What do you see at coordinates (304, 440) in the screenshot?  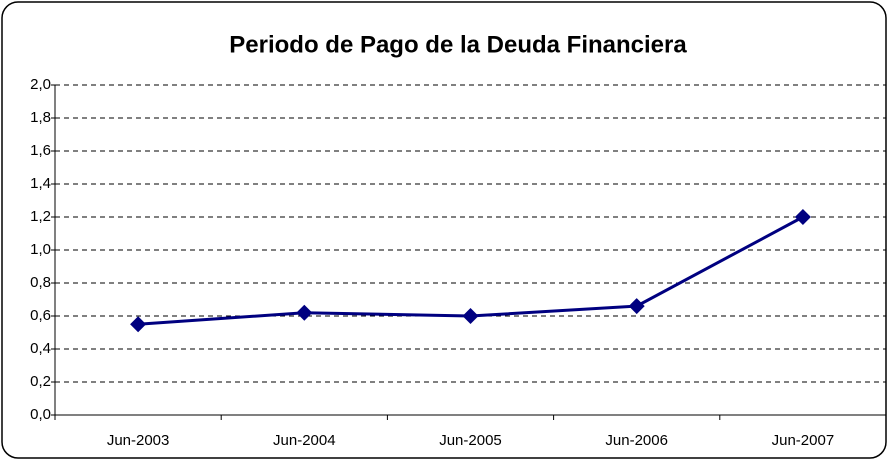 I see `x-tick-label: Jun-2004` at bounding box center [304, 440].